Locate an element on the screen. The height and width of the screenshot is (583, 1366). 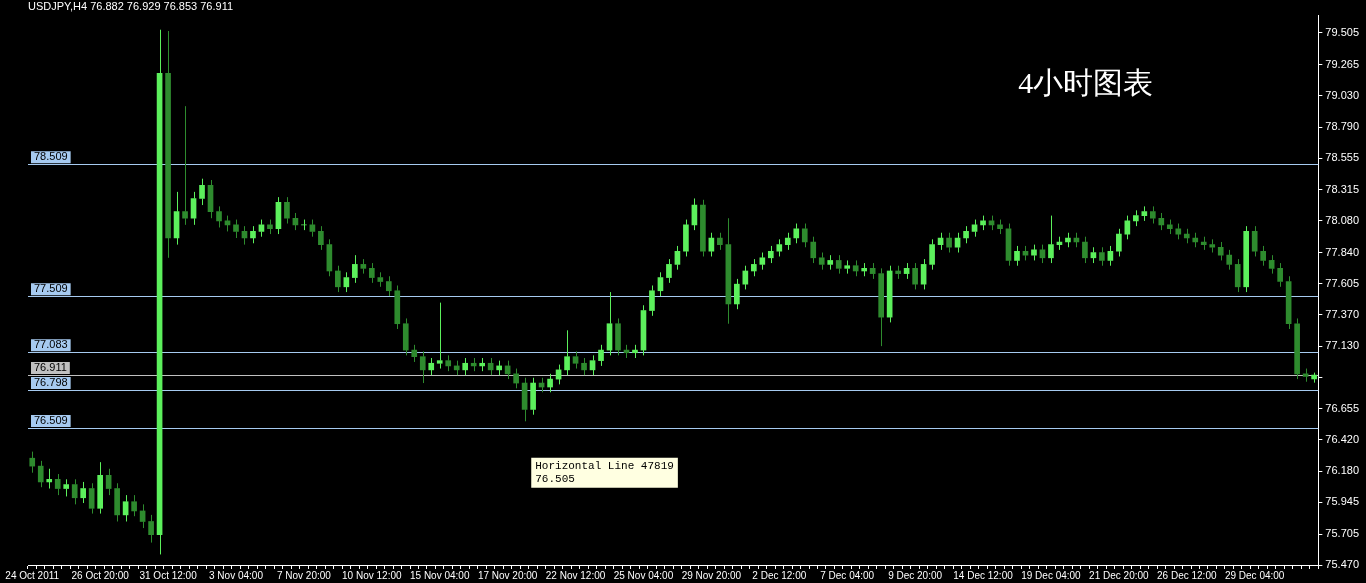
y-tick-label: 78.790 is located at coordinates (1342, 126).